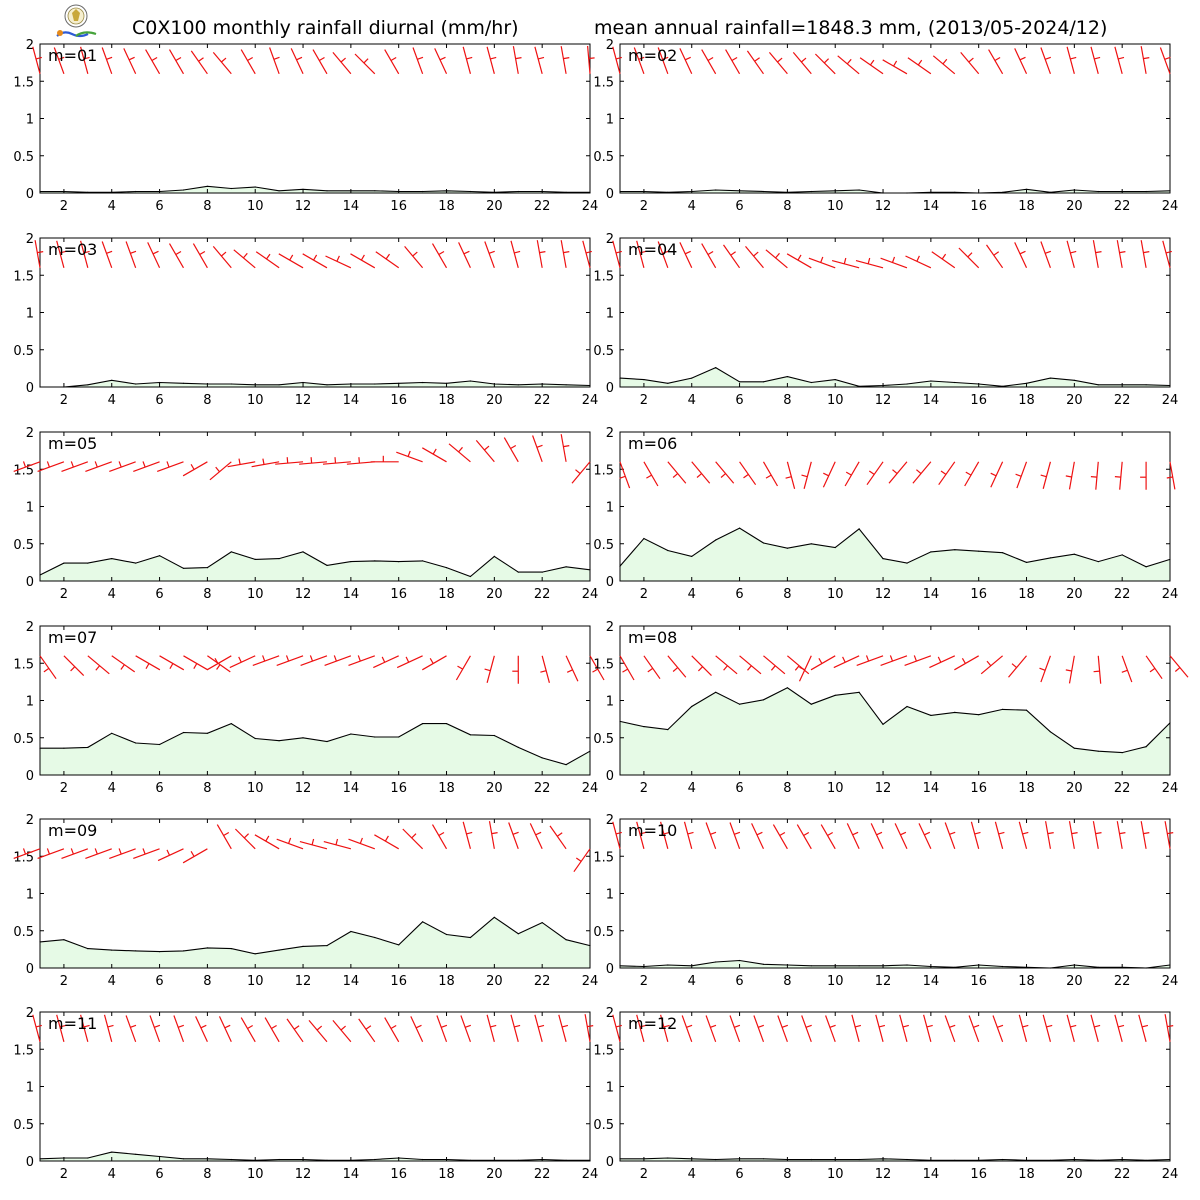 This screenshot has height=1200, width=1200. I want to click on y-tick-label: 1.5, so click(603, 276).